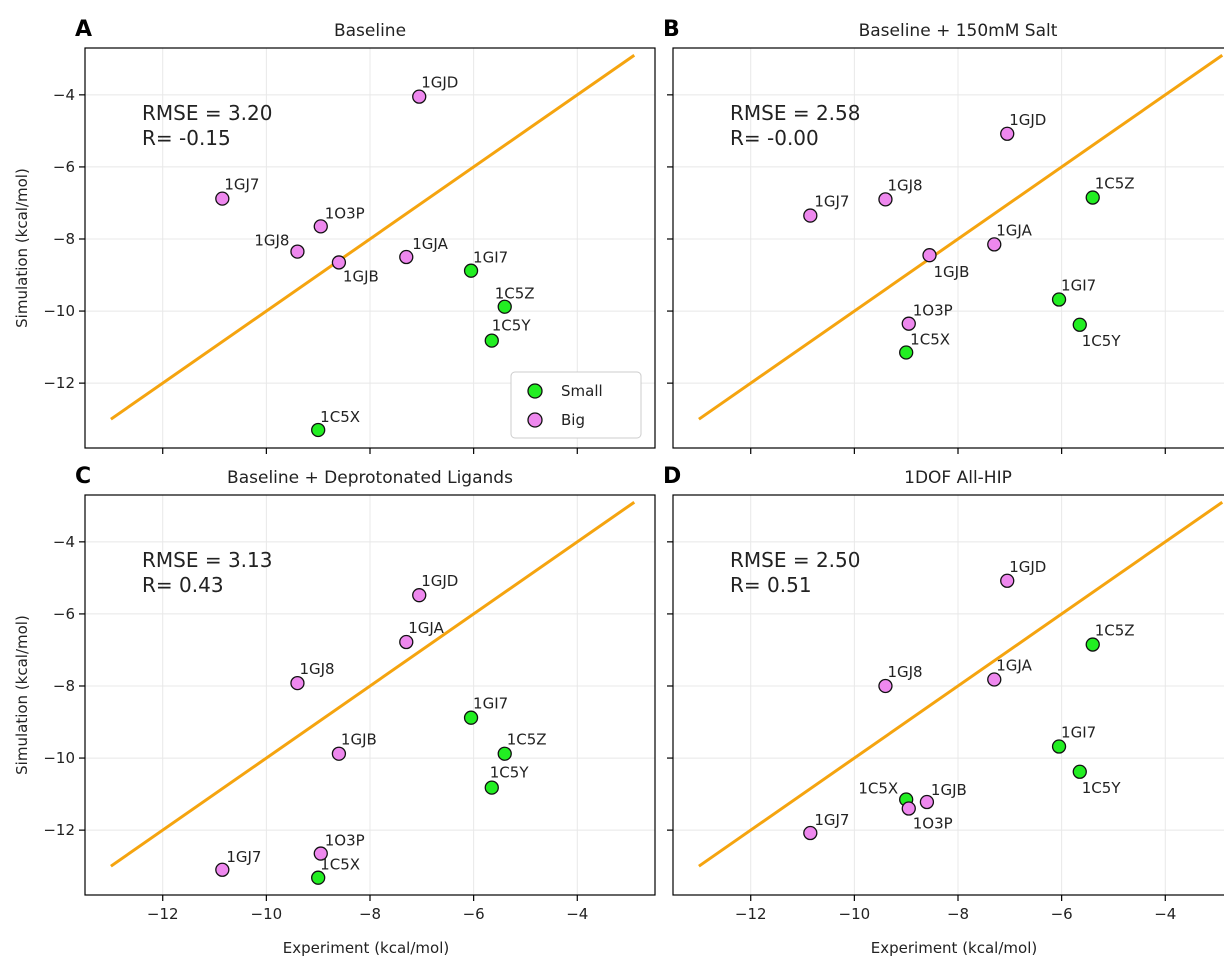 The width and height of the screenshot is (1224, 960). What do you see at coordinates (22, 248) in the screenshot?
I see `y-axis-label-top: Simulation (kcal/mol)` at bounding box center [22, 248].